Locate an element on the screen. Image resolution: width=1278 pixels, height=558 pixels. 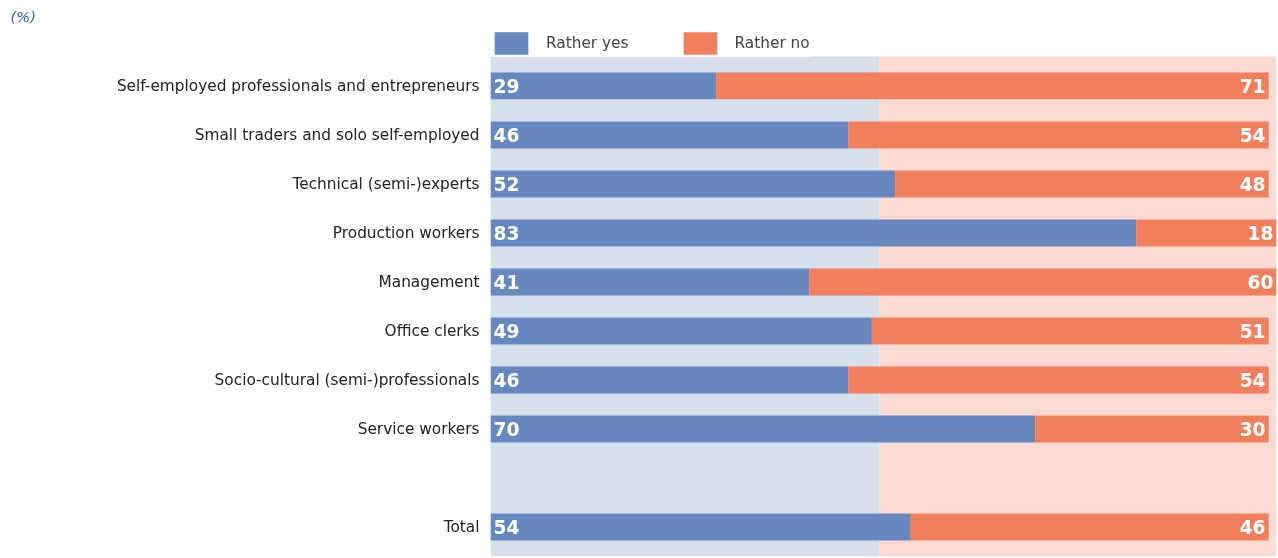
y-tick-label: Small traders and solo self-employed is located at coordinates (337, 134).